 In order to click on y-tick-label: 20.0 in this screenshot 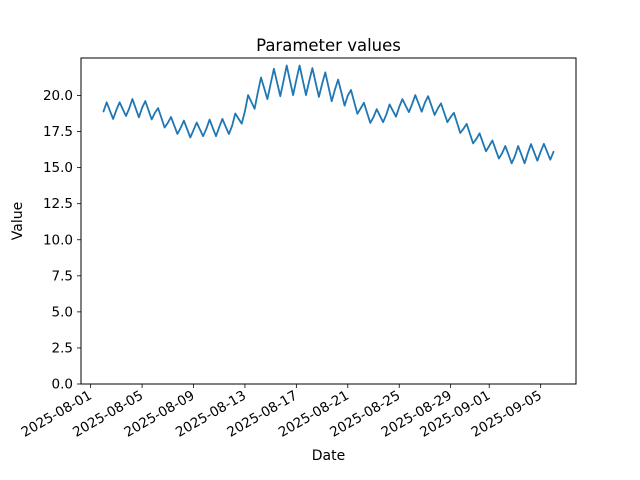, I will do `click(58, 96)`.